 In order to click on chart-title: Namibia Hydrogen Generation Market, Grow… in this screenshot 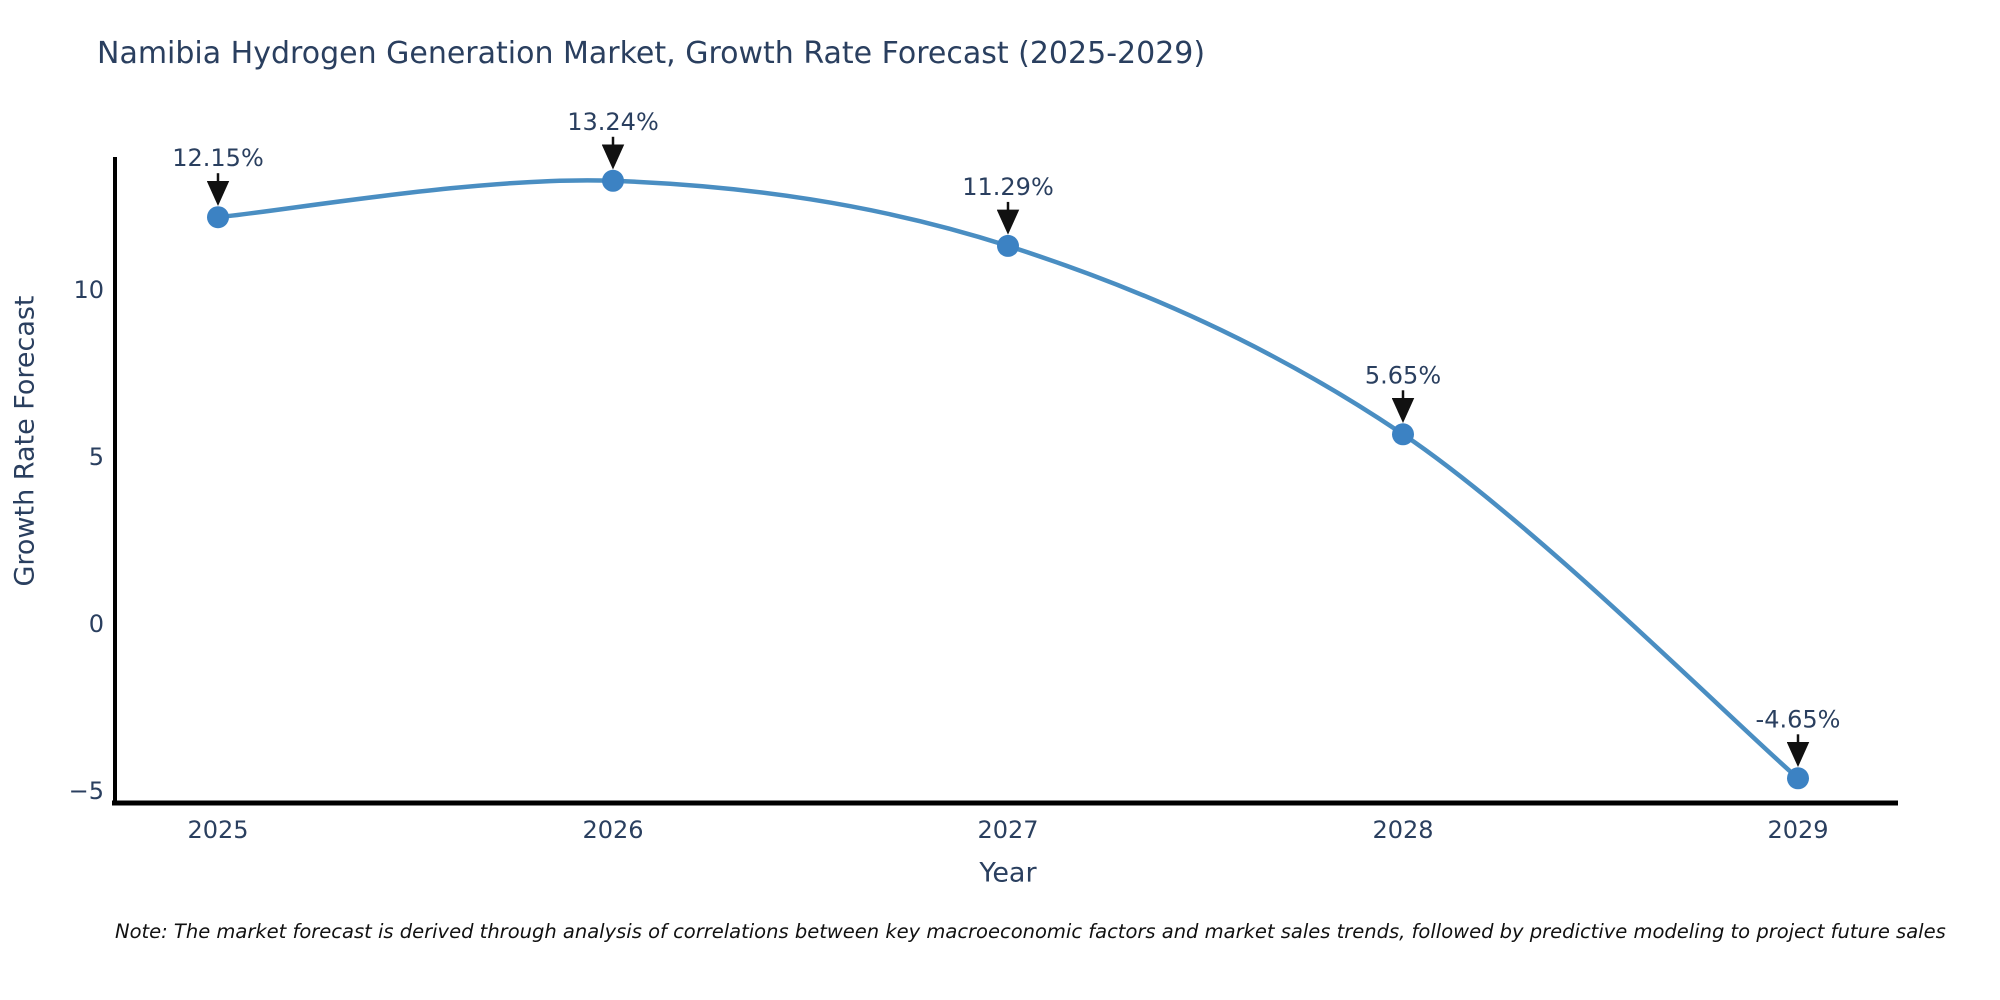, I will do `click(651, 53)`.